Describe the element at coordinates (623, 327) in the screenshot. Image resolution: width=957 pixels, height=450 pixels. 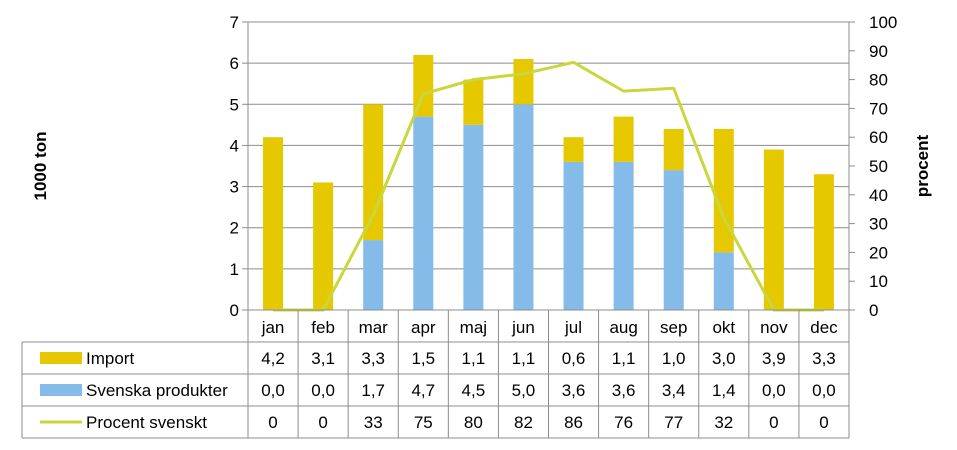
I see `x-tick-label: aug` at that location.